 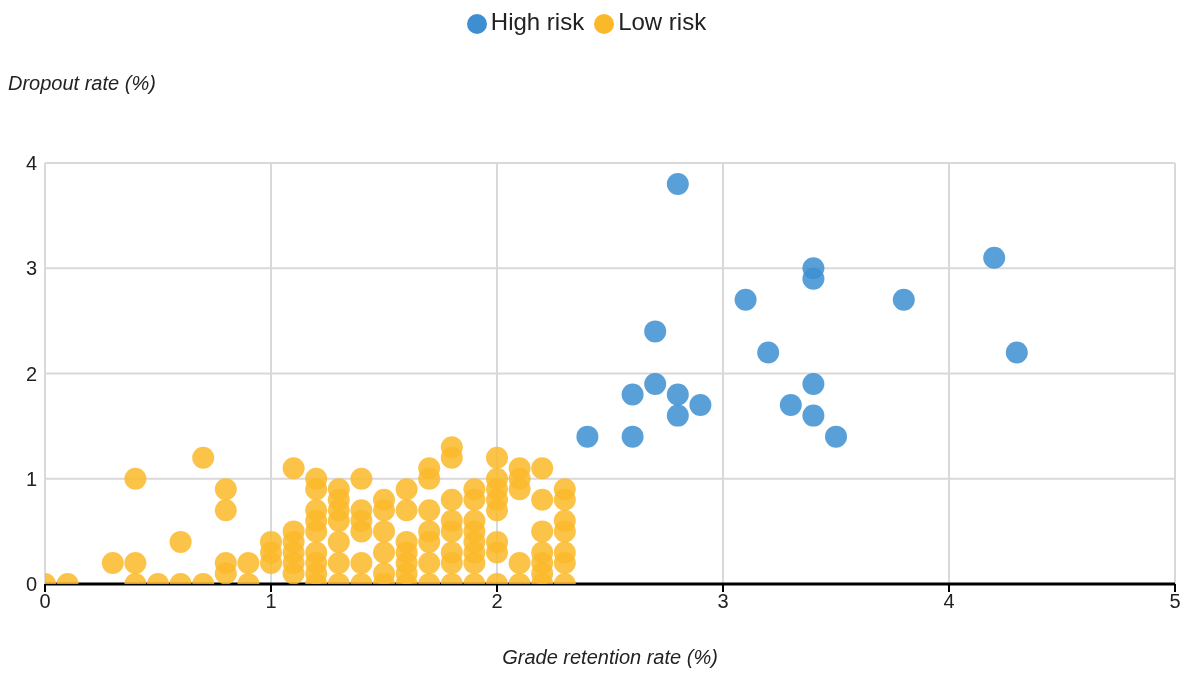 I want to click on legend-label: High risk, so click(x=537, y=21).